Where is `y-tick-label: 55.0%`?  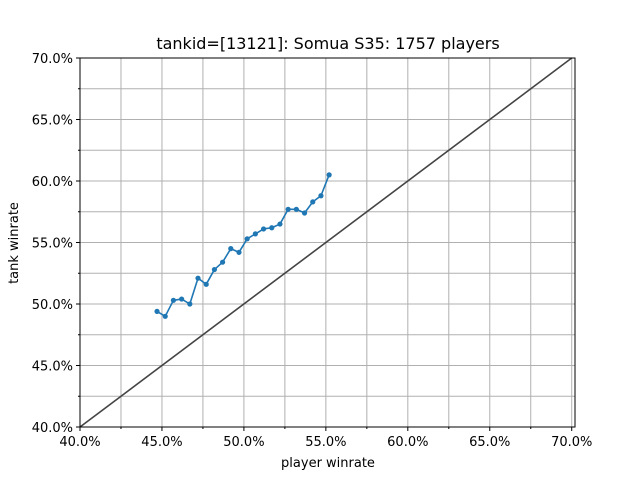
y-tick-label: 55.0% is located at coordinates (52, 244).